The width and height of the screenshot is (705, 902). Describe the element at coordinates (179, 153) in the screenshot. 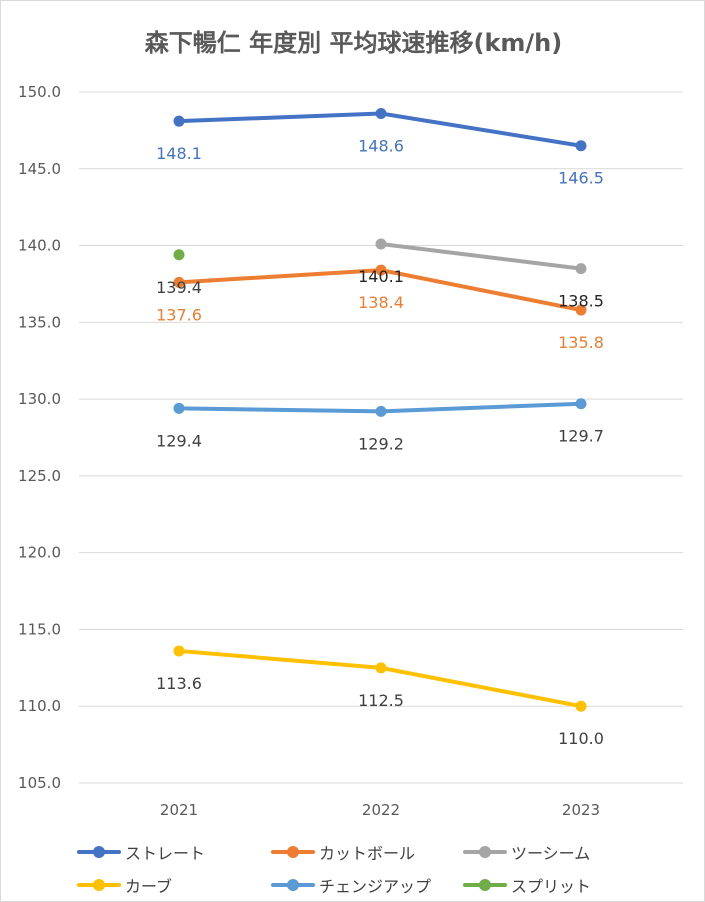

I see `data-label: 148.1` at that location.